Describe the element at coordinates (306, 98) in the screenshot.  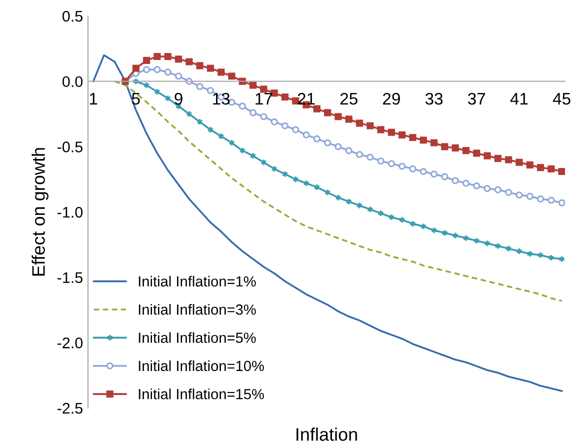
I see `x-tick-label: 21` at that location.